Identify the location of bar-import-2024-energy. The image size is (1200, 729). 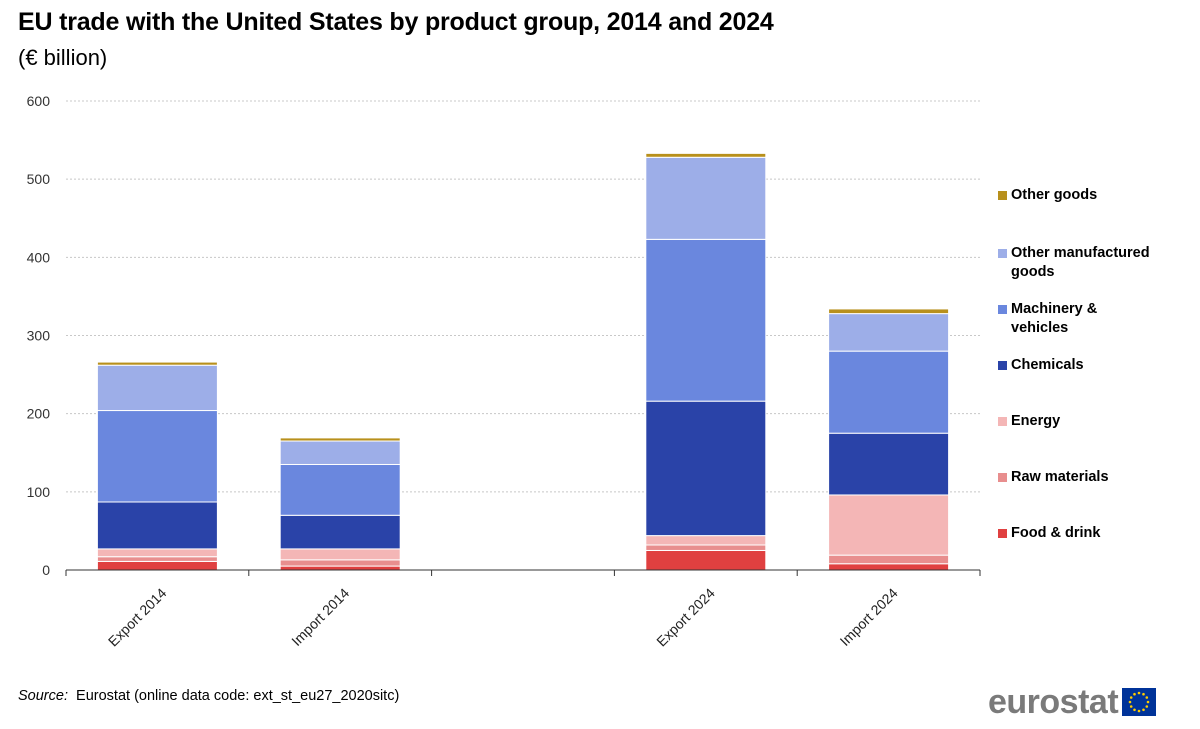
(889, 525).